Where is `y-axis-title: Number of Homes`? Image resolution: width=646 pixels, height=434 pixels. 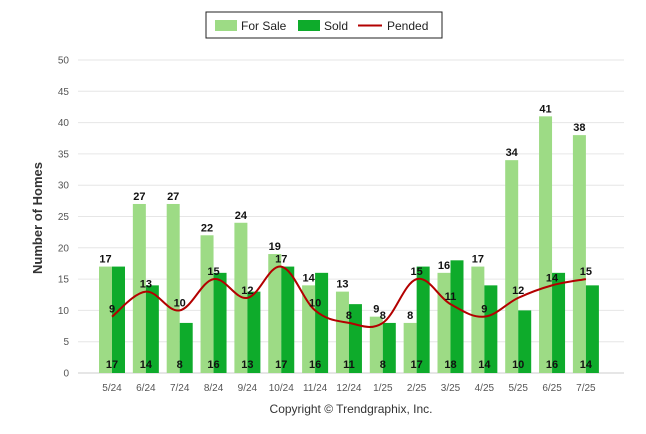 y-axis-title: Number of Homes is located at coordinates (37, 218).